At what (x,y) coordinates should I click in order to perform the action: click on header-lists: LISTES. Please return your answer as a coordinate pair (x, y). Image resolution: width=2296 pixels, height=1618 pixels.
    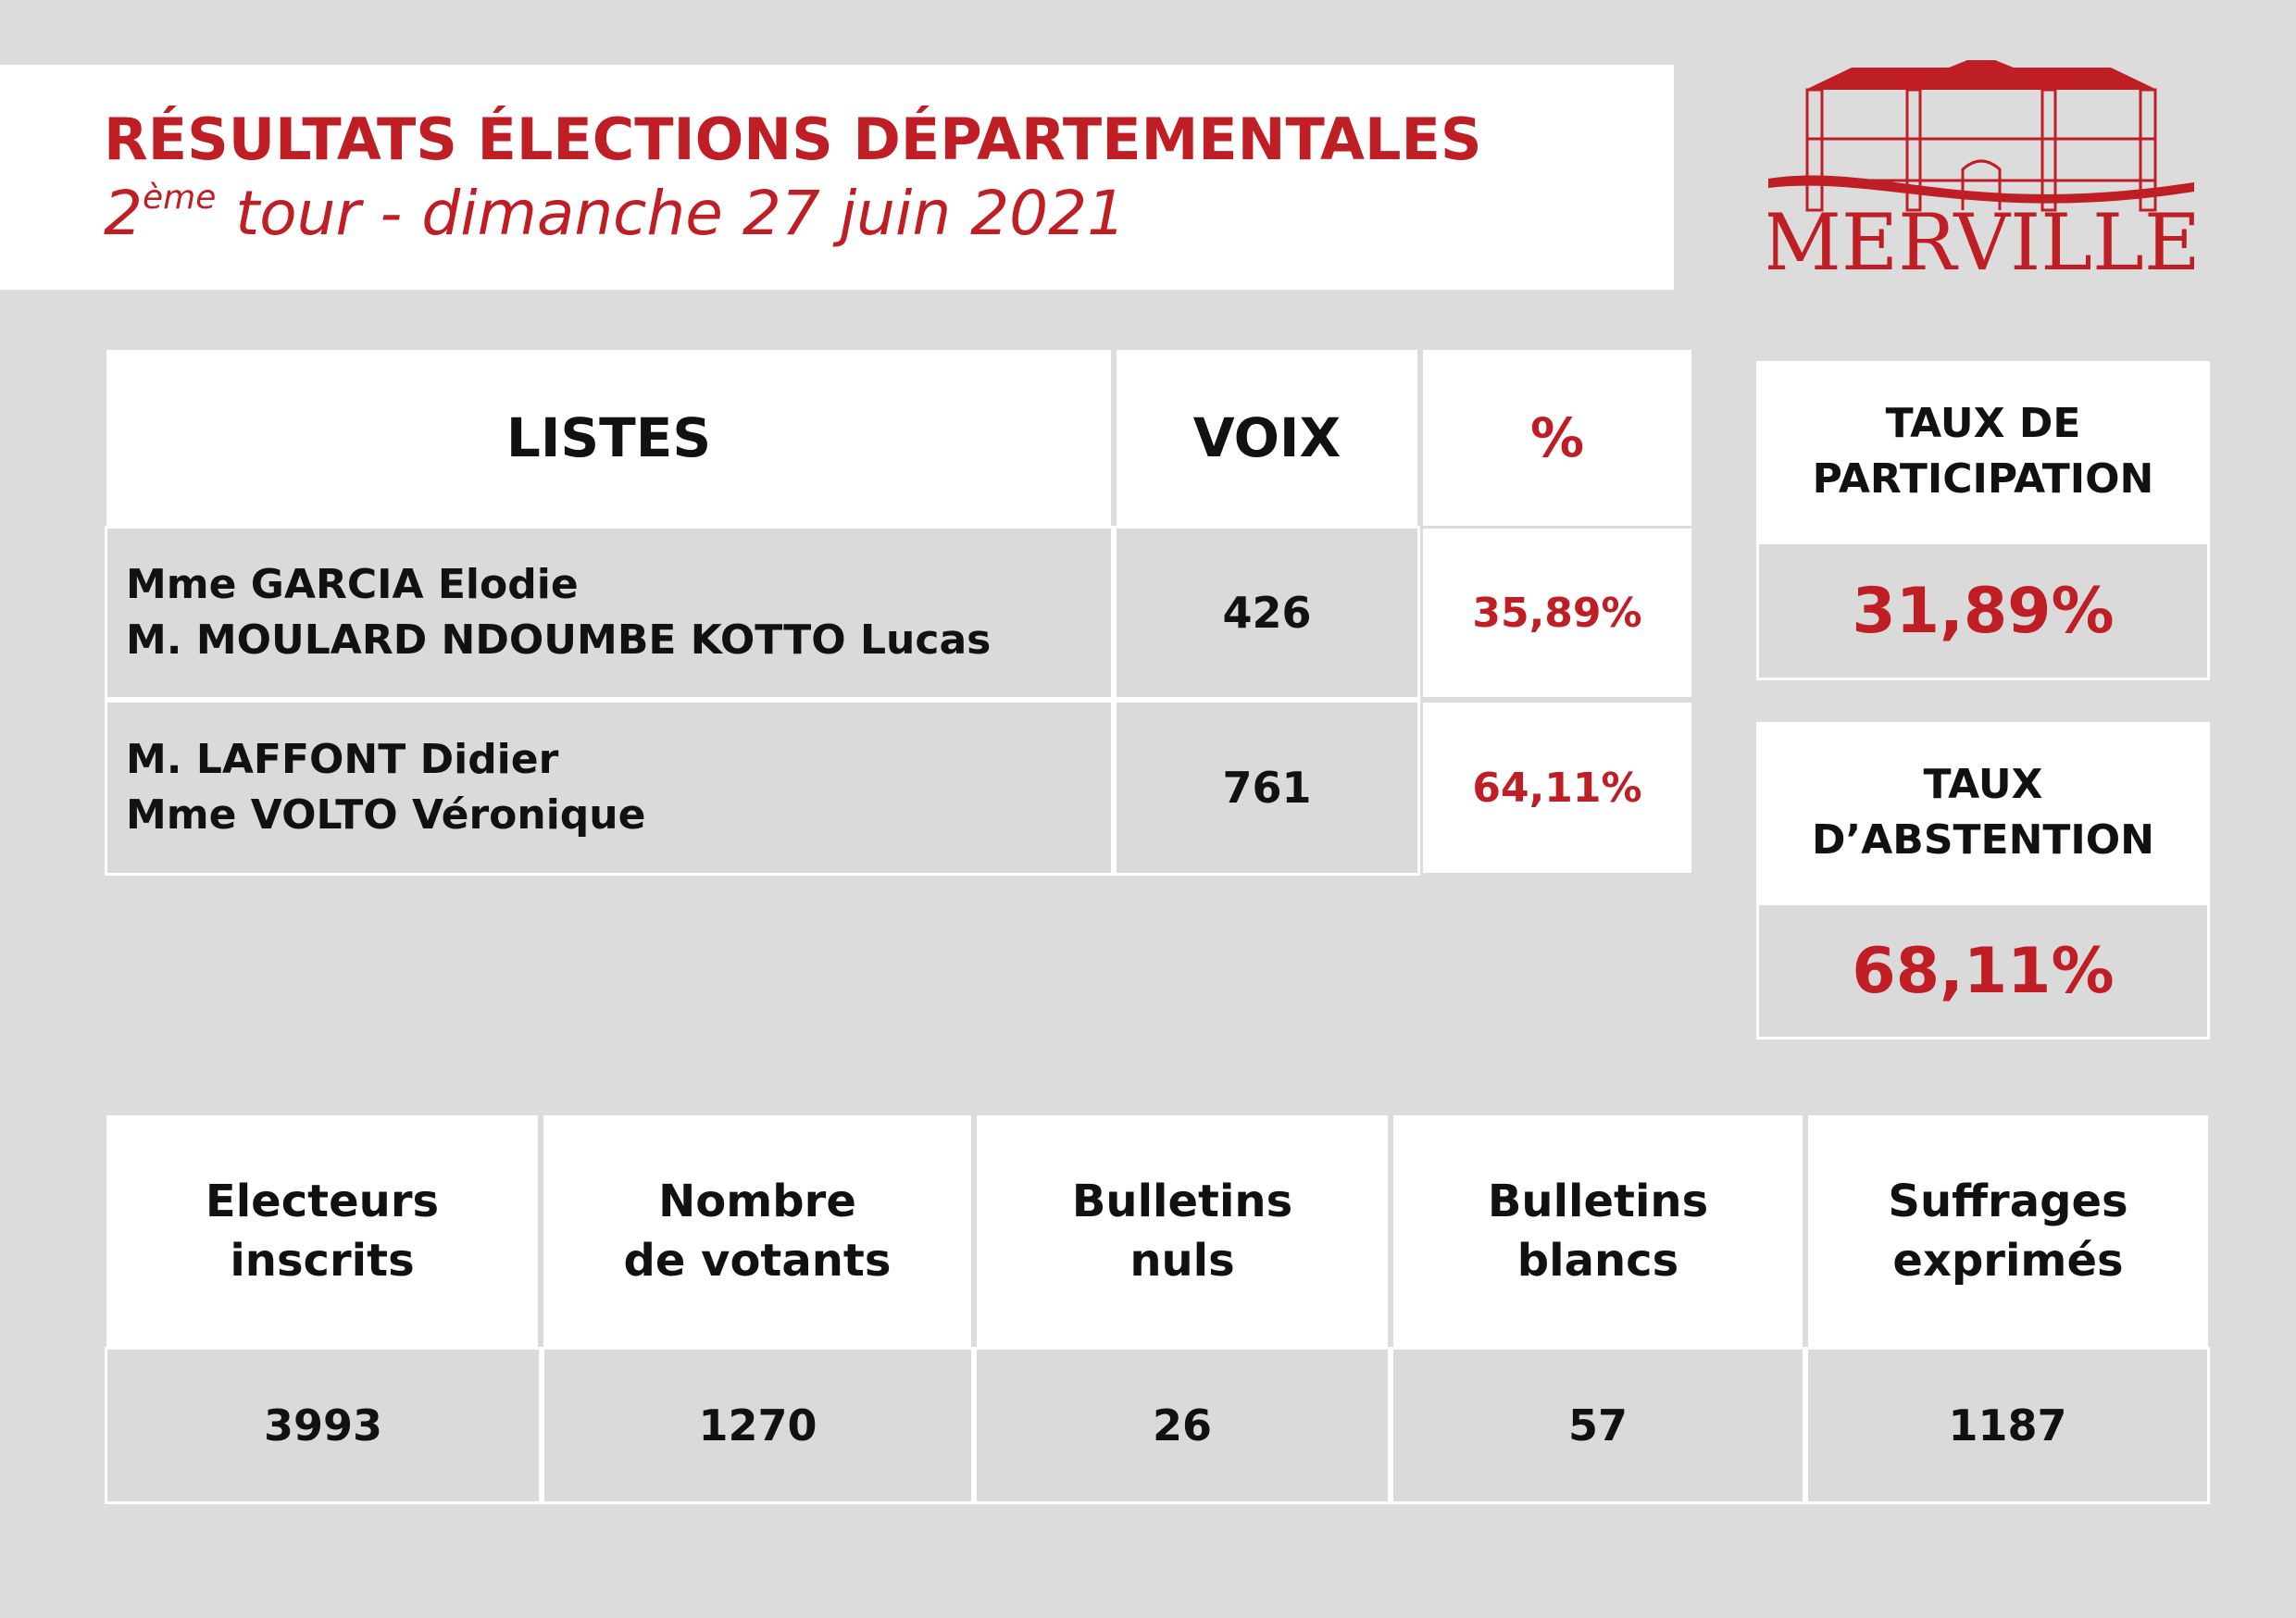
    Looking at the image, I should click on (608, 438).